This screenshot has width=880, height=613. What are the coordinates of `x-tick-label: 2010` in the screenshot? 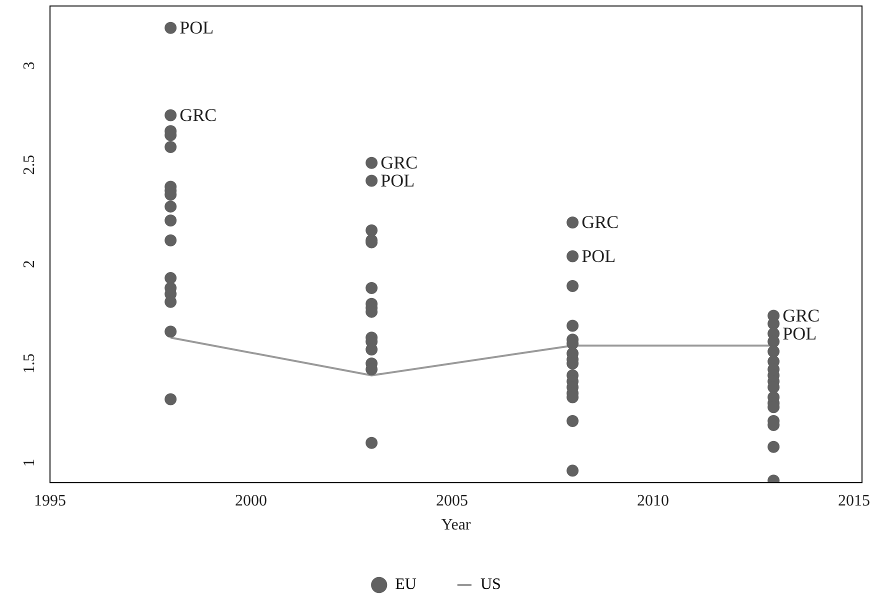 It's located at (652, 501).